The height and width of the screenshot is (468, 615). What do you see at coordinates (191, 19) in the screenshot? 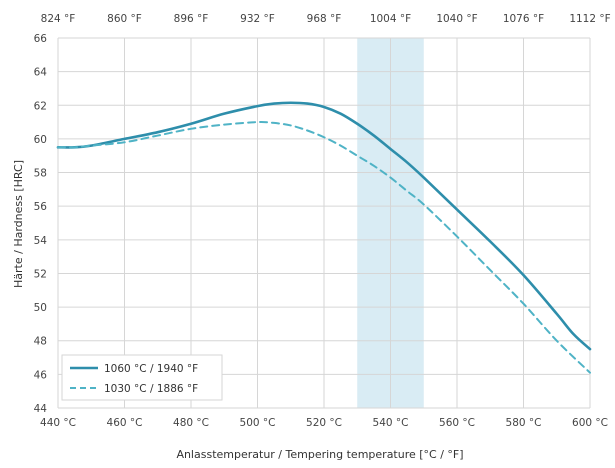
I see `x2-tick-label: 896 °F` at bounding box center [191, 19].